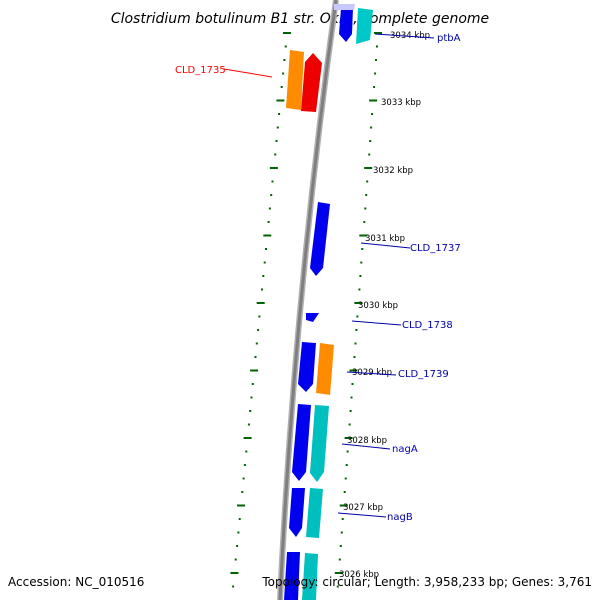 This screenshot has width=600, height=600. Describe the element at coordinates (385, 239) in the screenshot. I see `kbp-label-3031: 3031 kbp` at that location.